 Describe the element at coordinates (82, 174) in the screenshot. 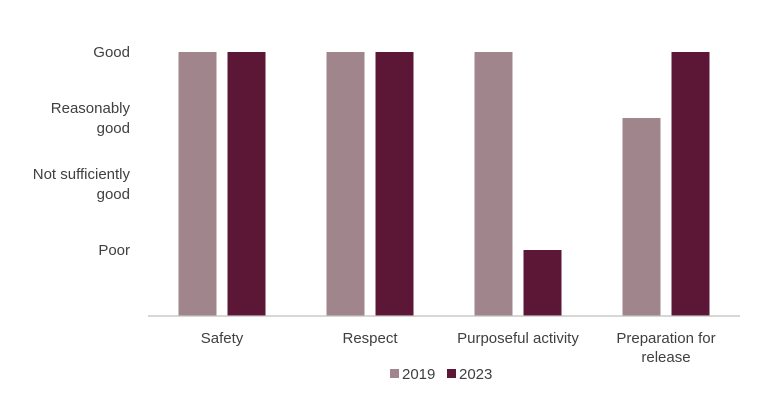

I see `y-tick-label-line: Not sufficiently` at that location.